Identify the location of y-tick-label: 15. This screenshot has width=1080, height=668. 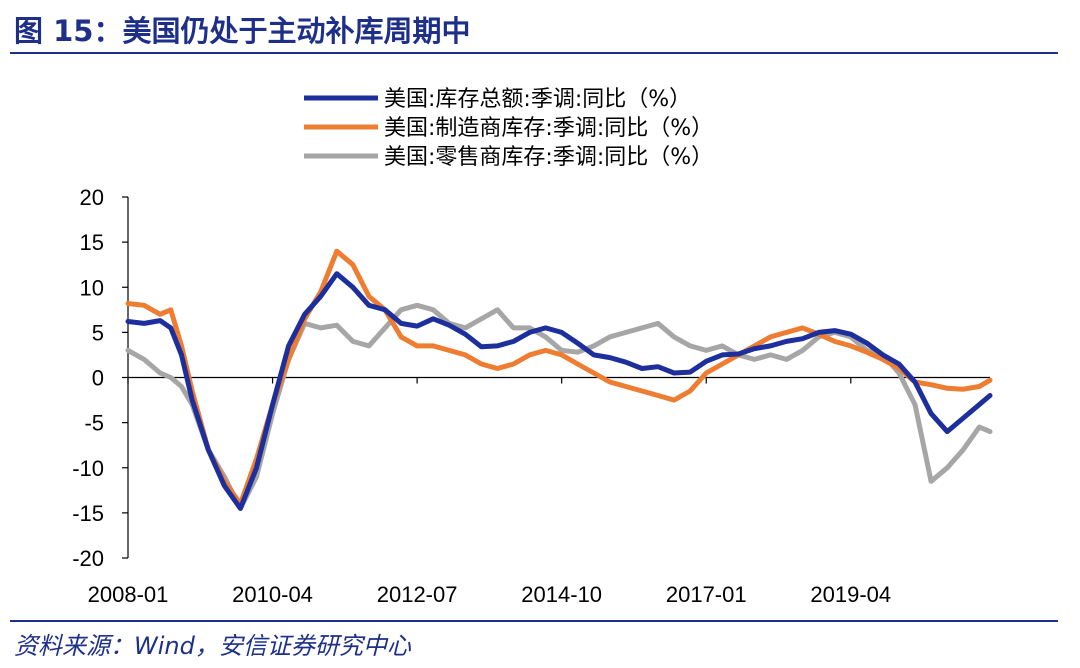
(92, 242).